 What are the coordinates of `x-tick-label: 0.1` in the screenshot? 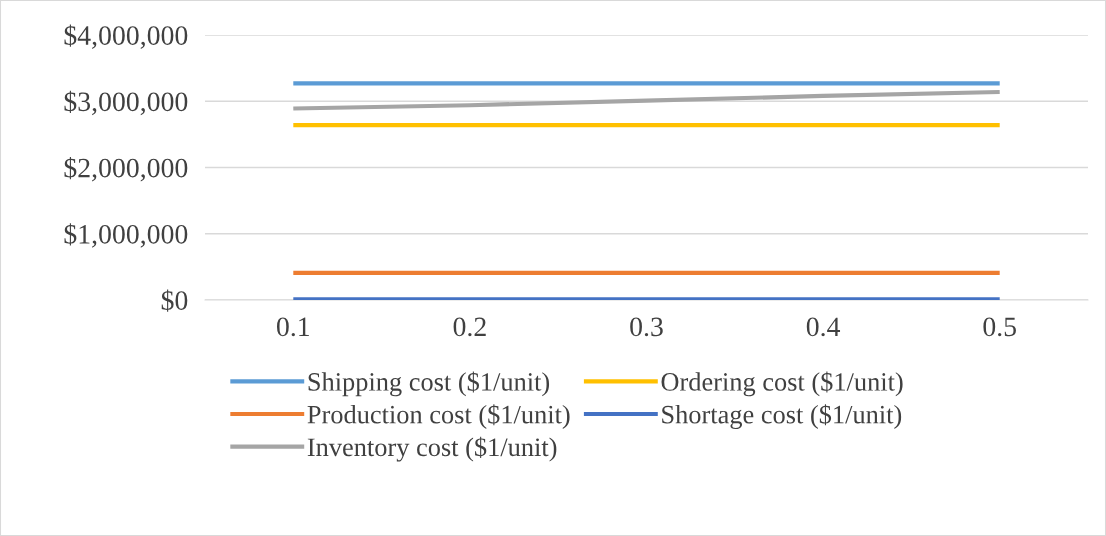 It's located at (293, 327).